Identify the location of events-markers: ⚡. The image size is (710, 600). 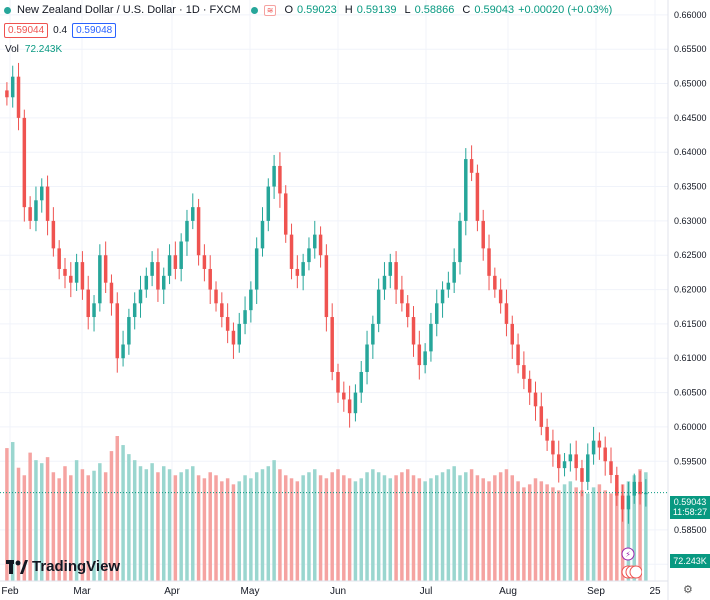
(631, 563).